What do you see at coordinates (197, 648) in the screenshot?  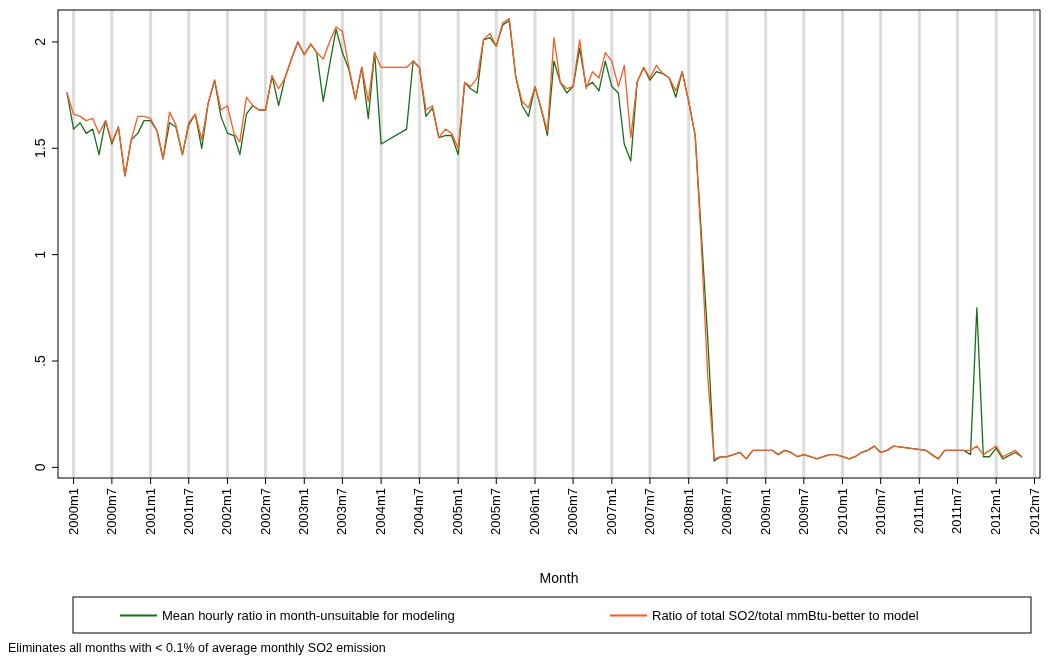 I see `text: Eliminates all months with < 0.1% of average monthly SO2 emission` at bounding box center [197, 648].